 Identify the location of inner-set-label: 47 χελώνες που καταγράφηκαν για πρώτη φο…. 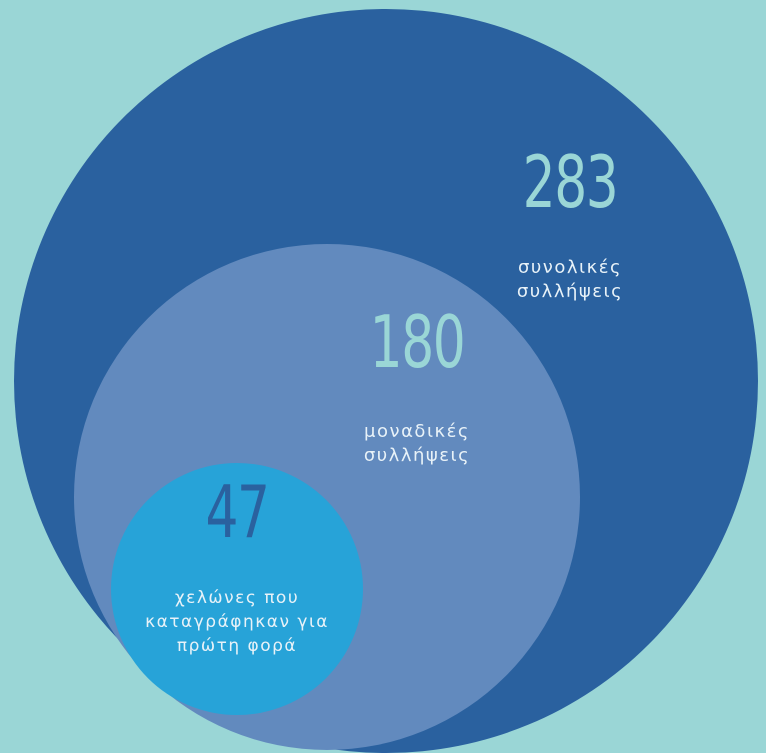
(237, 559).